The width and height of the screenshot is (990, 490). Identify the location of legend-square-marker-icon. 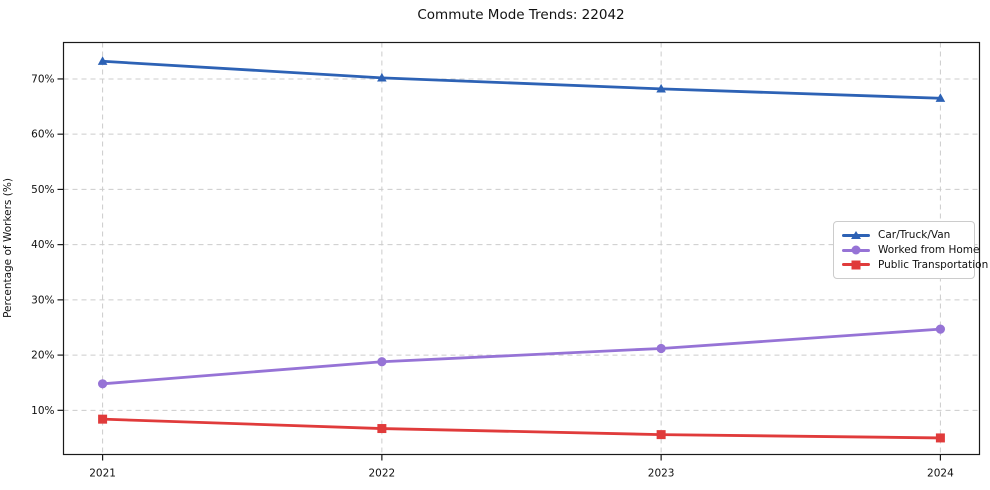
(856, 265).